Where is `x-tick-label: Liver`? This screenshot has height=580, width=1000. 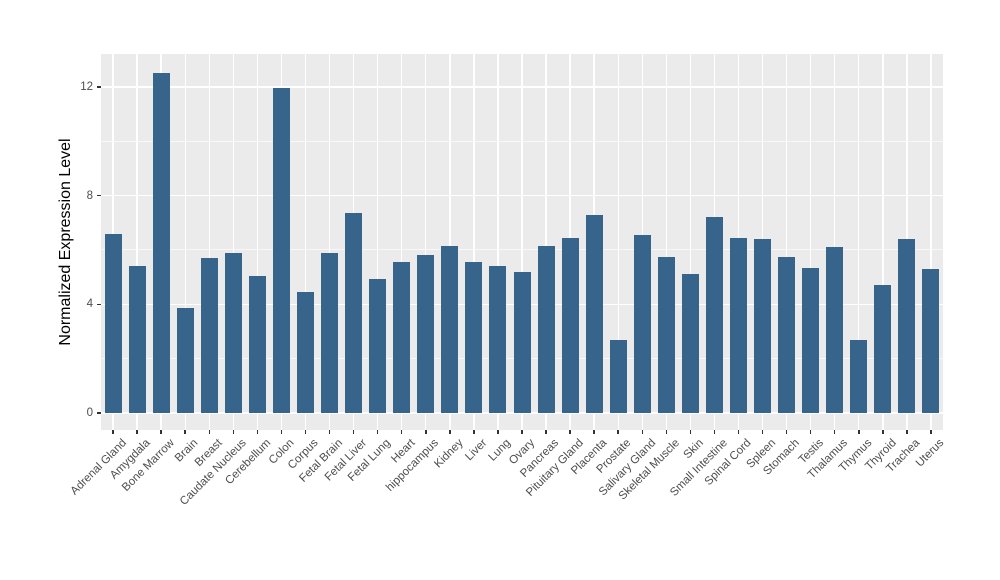 x-tick-label: Liver is located at coordinates (476, 450).